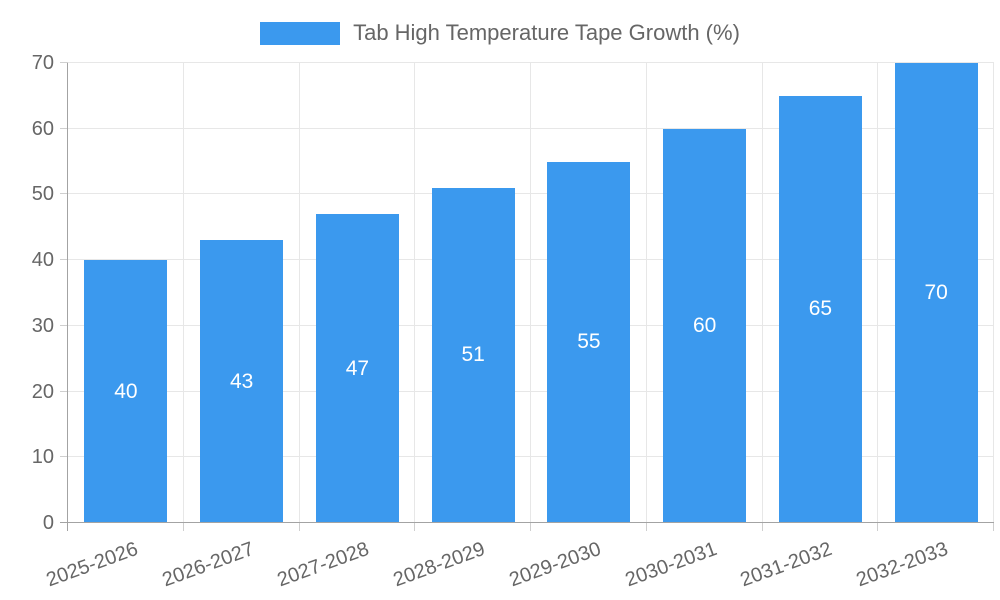 This screenshot has width=1000, height=600. What do you see at coordinates (42, 194) in the screenshot?
I see `y-axis-tick-label: 50` at bounding box center [42, 194].